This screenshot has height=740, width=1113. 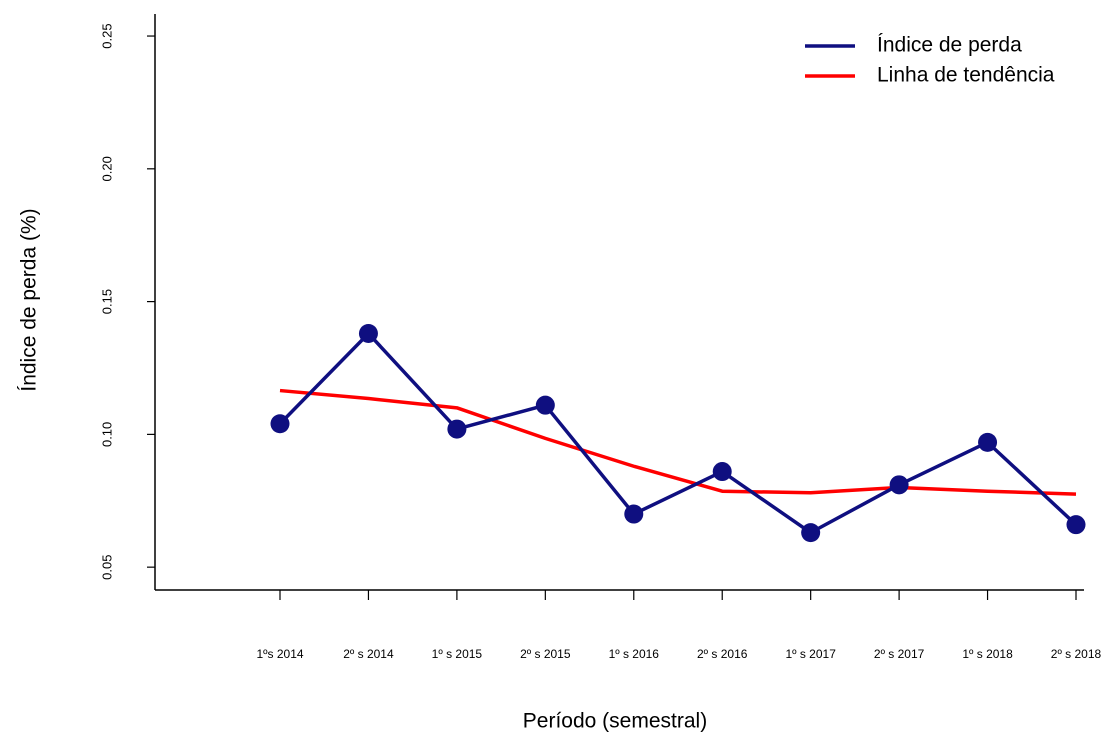 What do you see at coordinates (368, 654) in the screenshot?
I see `x-tick-label: 2º s 2014` at bounding box center [368, 654].